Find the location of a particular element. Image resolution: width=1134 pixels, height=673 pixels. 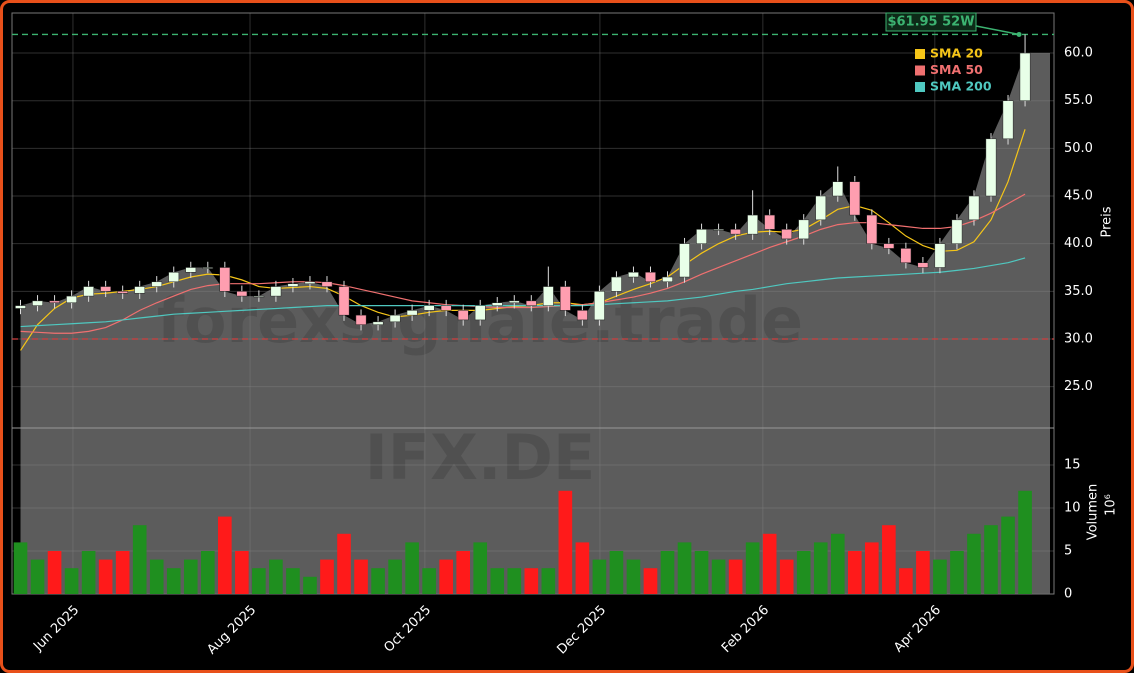

y-tick-label: 30.0 is located at coordinates (1078, 338).